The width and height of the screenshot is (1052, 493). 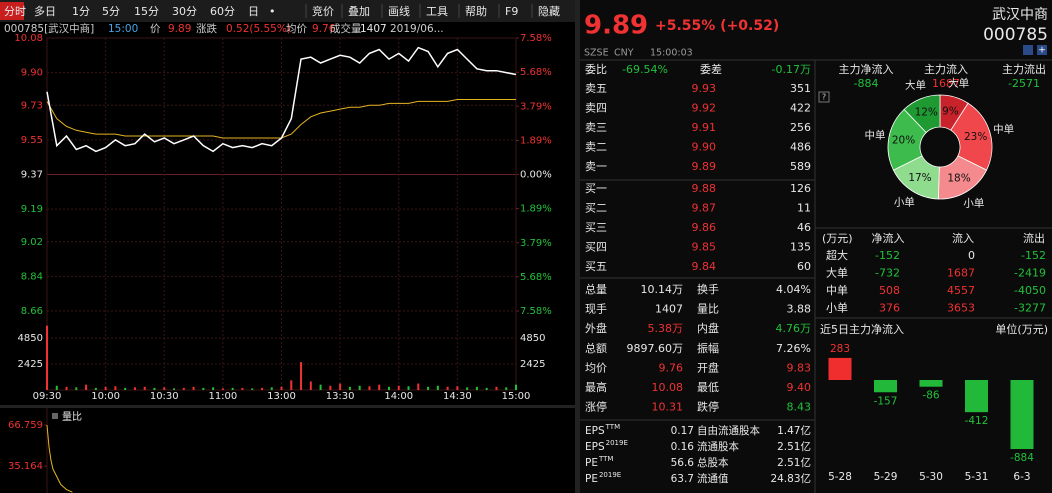 I want to click on volume-tick-label: 4850, so click(x=30, y=338).